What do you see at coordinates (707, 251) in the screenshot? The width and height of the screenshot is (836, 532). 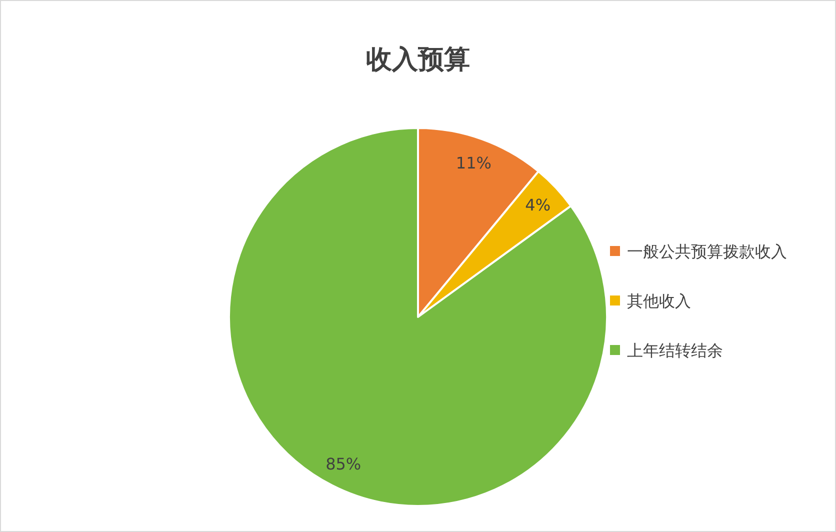 I see `legend-label: 一般公共预算拨款收入` at bounding box center [707, 251].